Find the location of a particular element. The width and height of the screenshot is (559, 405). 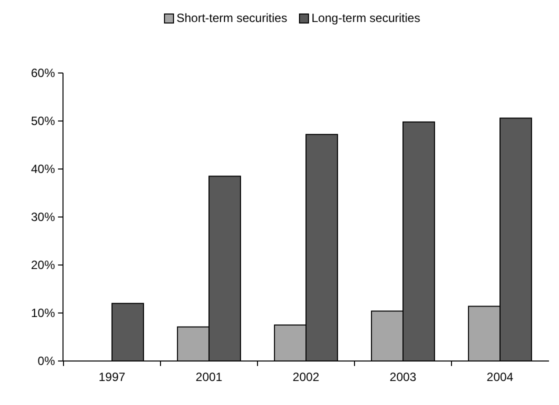

x-tick-label: 2003 is located at coordinates (403, 377).